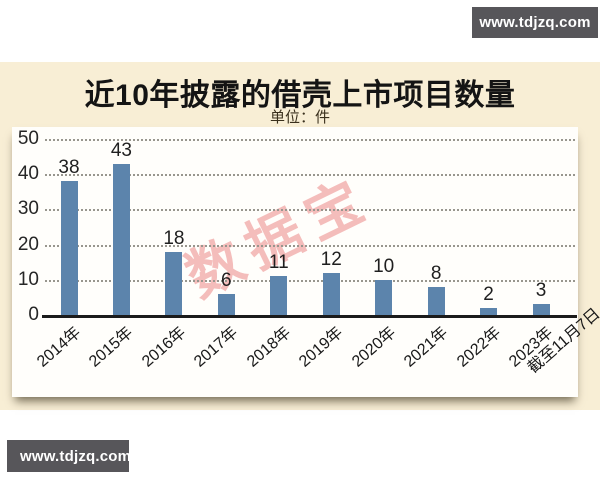  What do you see at coordinates (299, 117) in the screenshot?
I see `chart-unit-label: 单位：件` at bounding box center [299, 117].